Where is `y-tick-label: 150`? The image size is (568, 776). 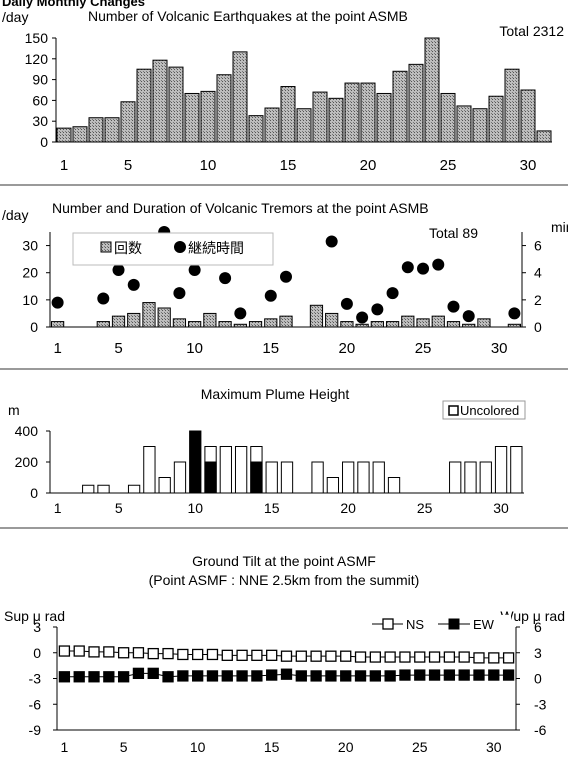 y-tick-label: 150 is located at coordinates (37, 38).